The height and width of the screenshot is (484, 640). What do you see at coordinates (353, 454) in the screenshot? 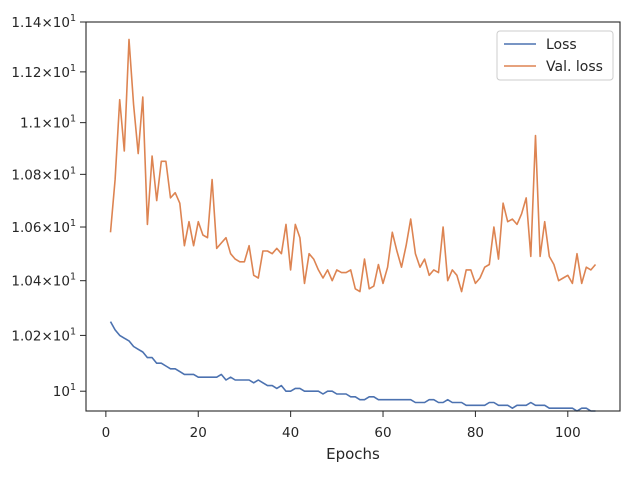
I see `x-axis-label: Epochs` at bounding box center [353, 454].